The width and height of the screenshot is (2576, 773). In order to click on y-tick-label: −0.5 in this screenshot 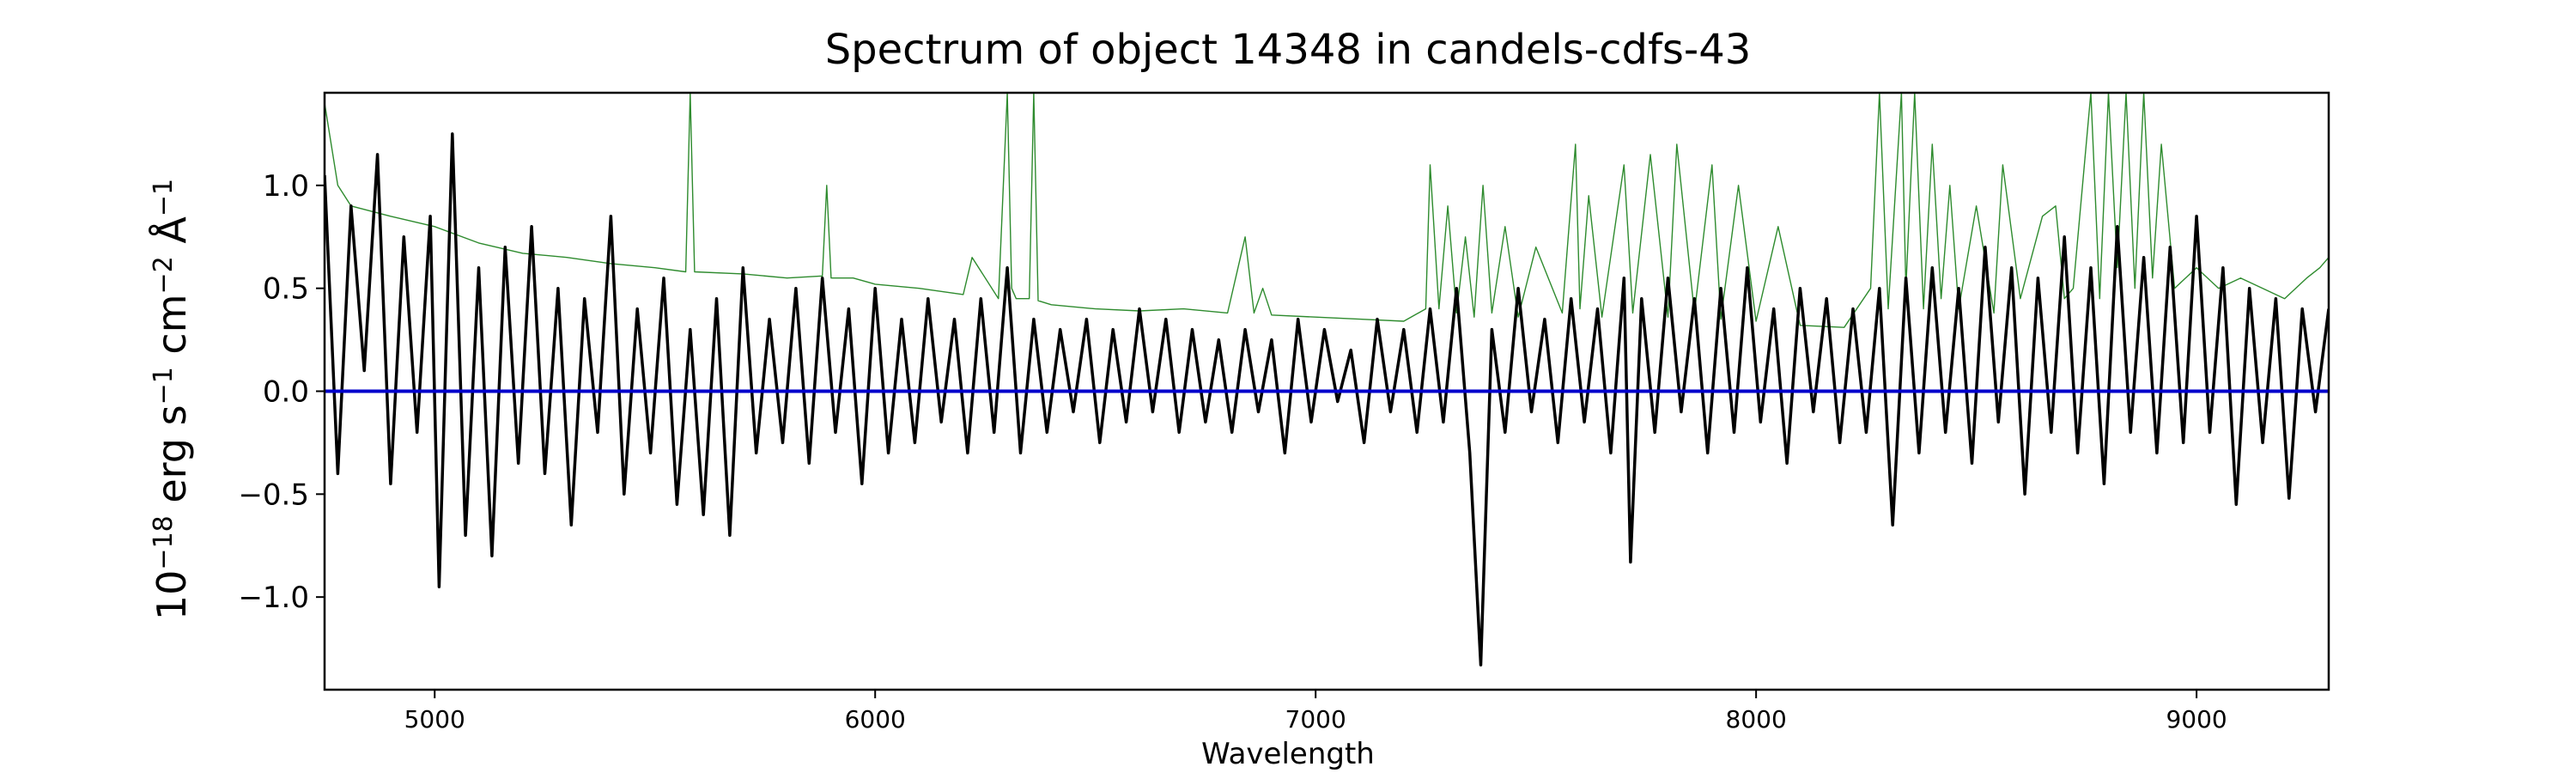, I will do `click(273, 495)`.